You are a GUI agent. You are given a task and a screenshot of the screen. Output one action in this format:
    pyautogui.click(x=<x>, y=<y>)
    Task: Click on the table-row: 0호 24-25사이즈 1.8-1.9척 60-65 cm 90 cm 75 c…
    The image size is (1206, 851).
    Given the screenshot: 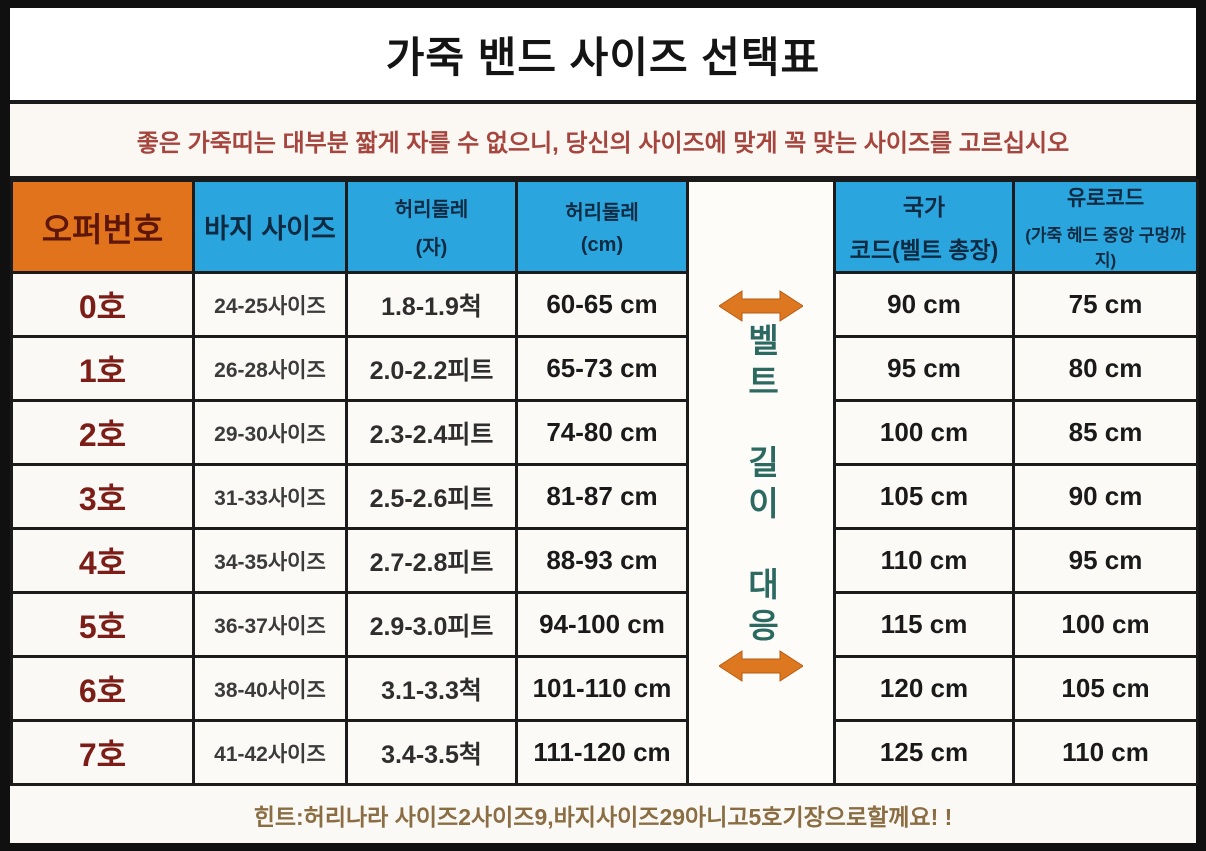 What is the action you would take?
    pyautogui.click(x=604, y=304)
    